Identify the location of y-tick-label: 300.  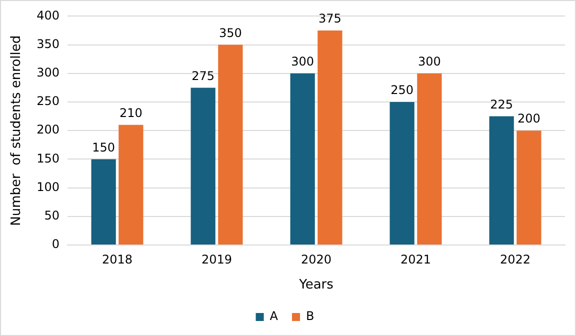
(48, 73).